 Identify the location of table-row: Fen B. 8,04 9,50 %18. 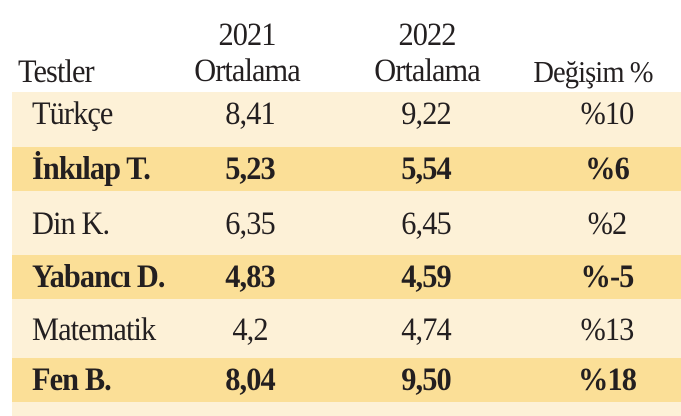
(346, 380).